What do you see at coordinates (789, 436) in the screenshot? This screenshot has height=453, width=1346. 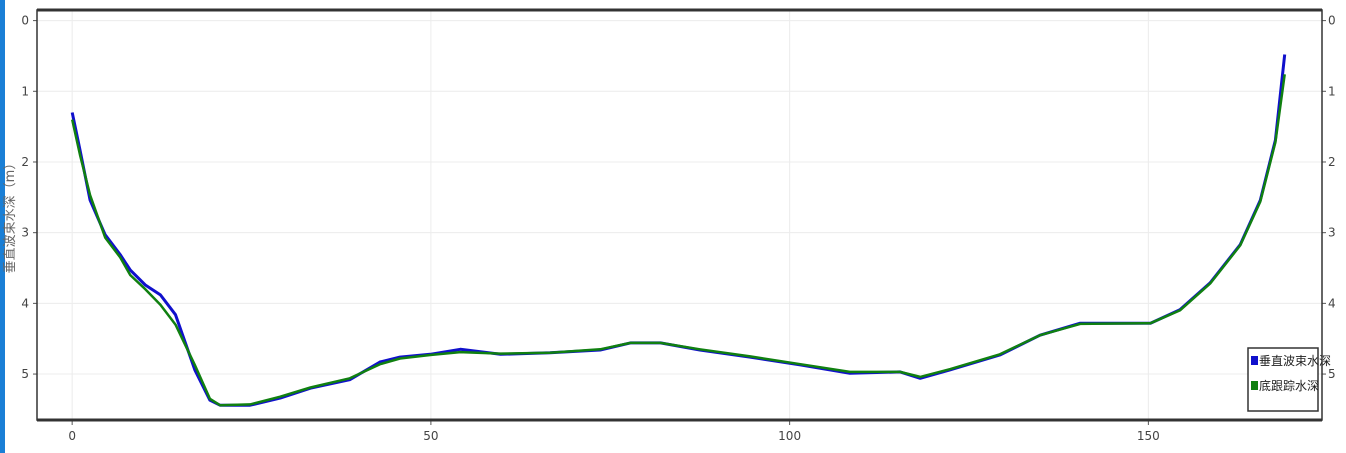 I see `x-tick-label: 100` at bounding box center [789, 436].